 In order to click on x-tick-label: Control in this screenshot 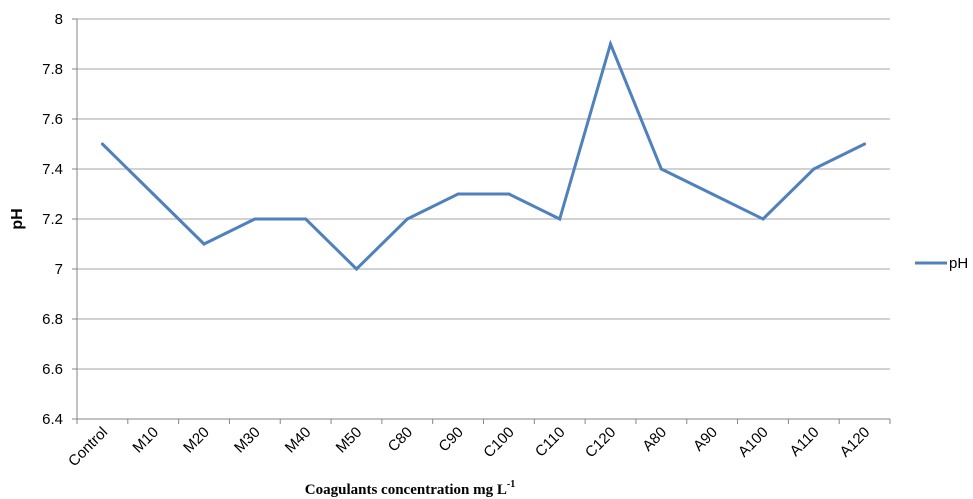, I will do `click(88, 447)`.